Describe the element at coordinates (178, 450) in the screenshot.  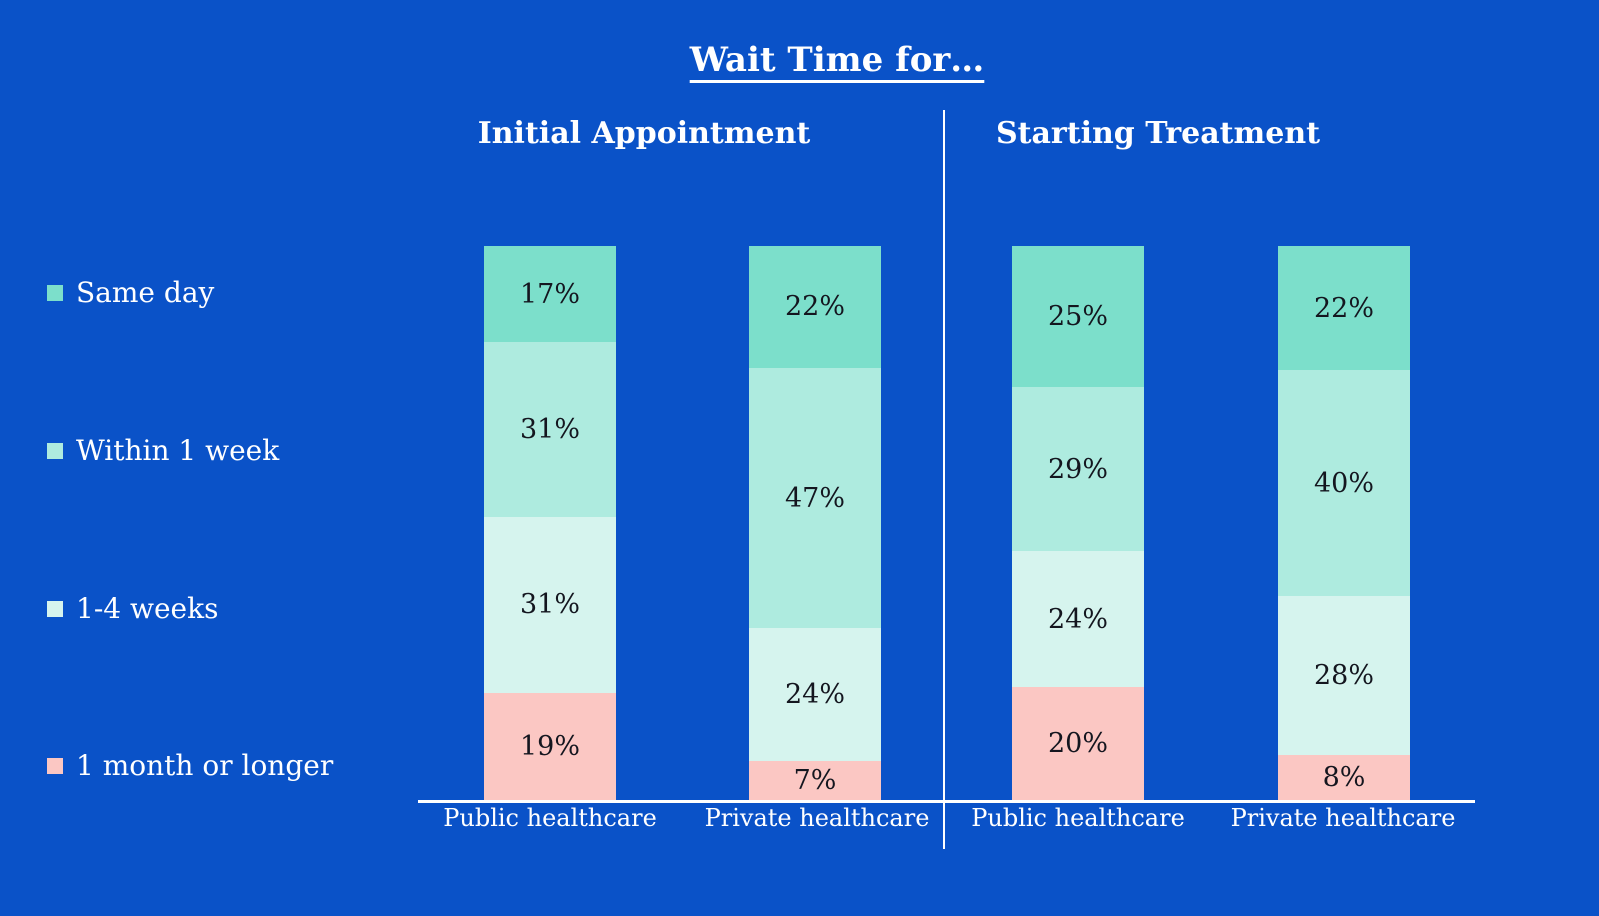
I see `legend-label: Within 1 week` at that location.